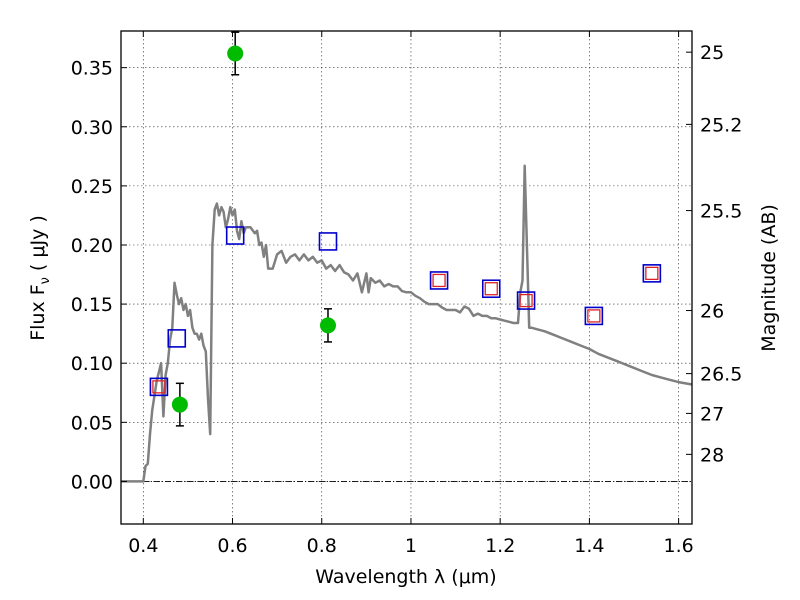 The image size is (800, 600). I want to click on y-tick-label: 0.15, so click(92, 305).